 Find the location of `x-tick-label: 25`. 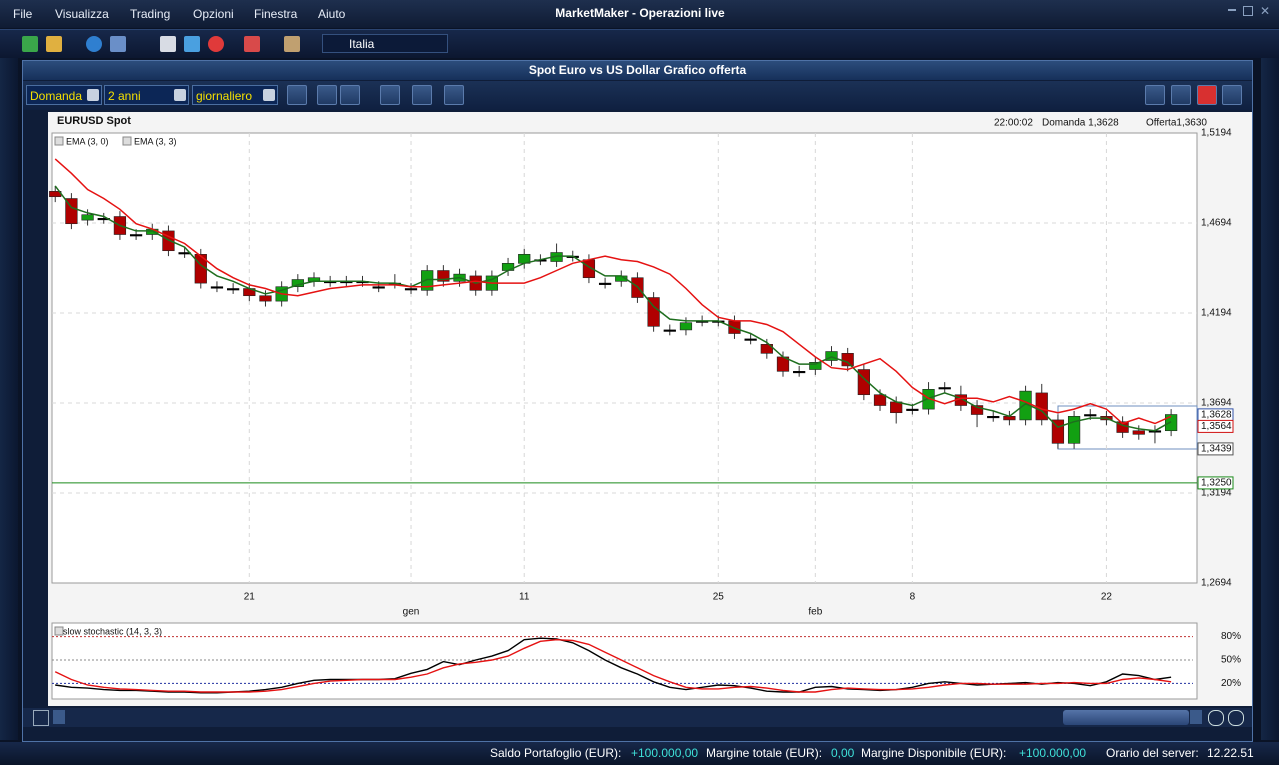

x-tick-label: 25 is located at coordinates (719, 597).